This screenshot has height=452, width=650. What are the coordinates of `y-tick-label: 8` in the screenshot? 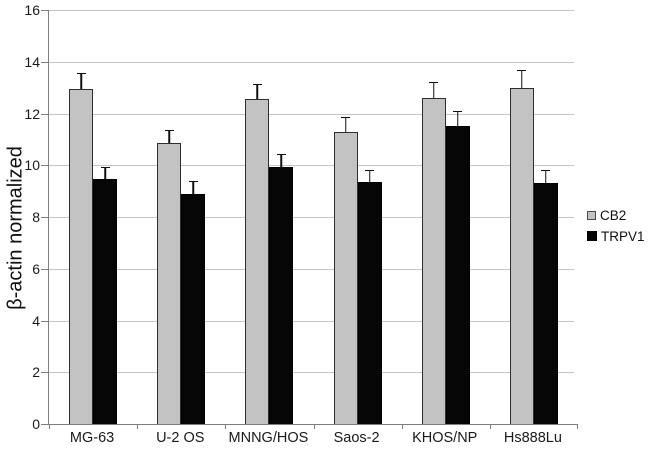 It's located at (36, 217).